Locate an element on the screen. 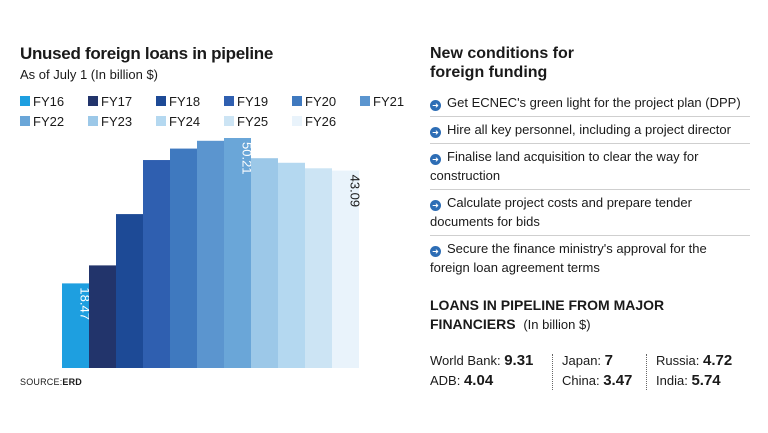 Image resolution: width=768 pixels, height=433 pixels. loan-name: ADB: is located at coordinates (445, 380).